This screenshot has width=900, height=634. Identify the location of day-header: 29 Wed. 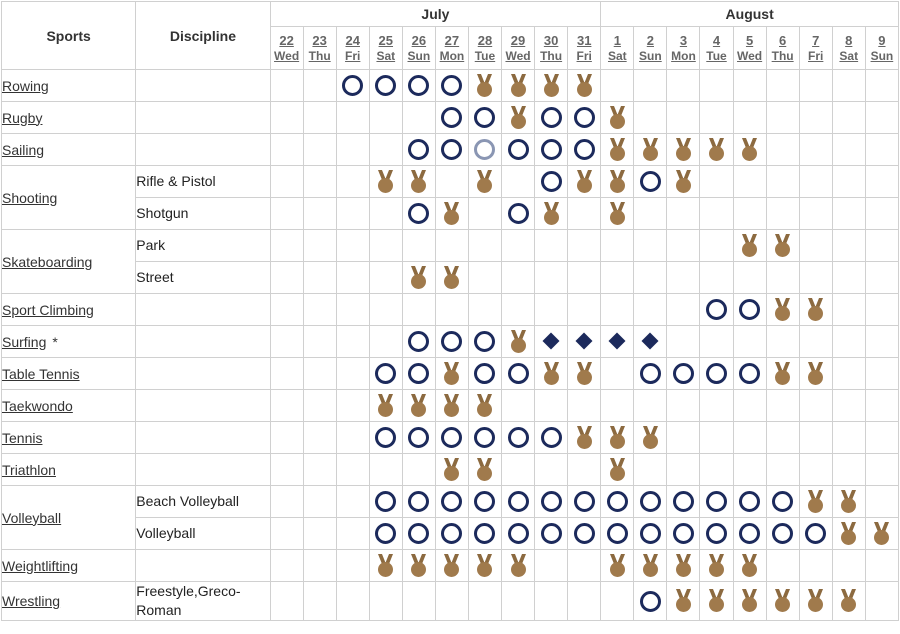
(518, 48).